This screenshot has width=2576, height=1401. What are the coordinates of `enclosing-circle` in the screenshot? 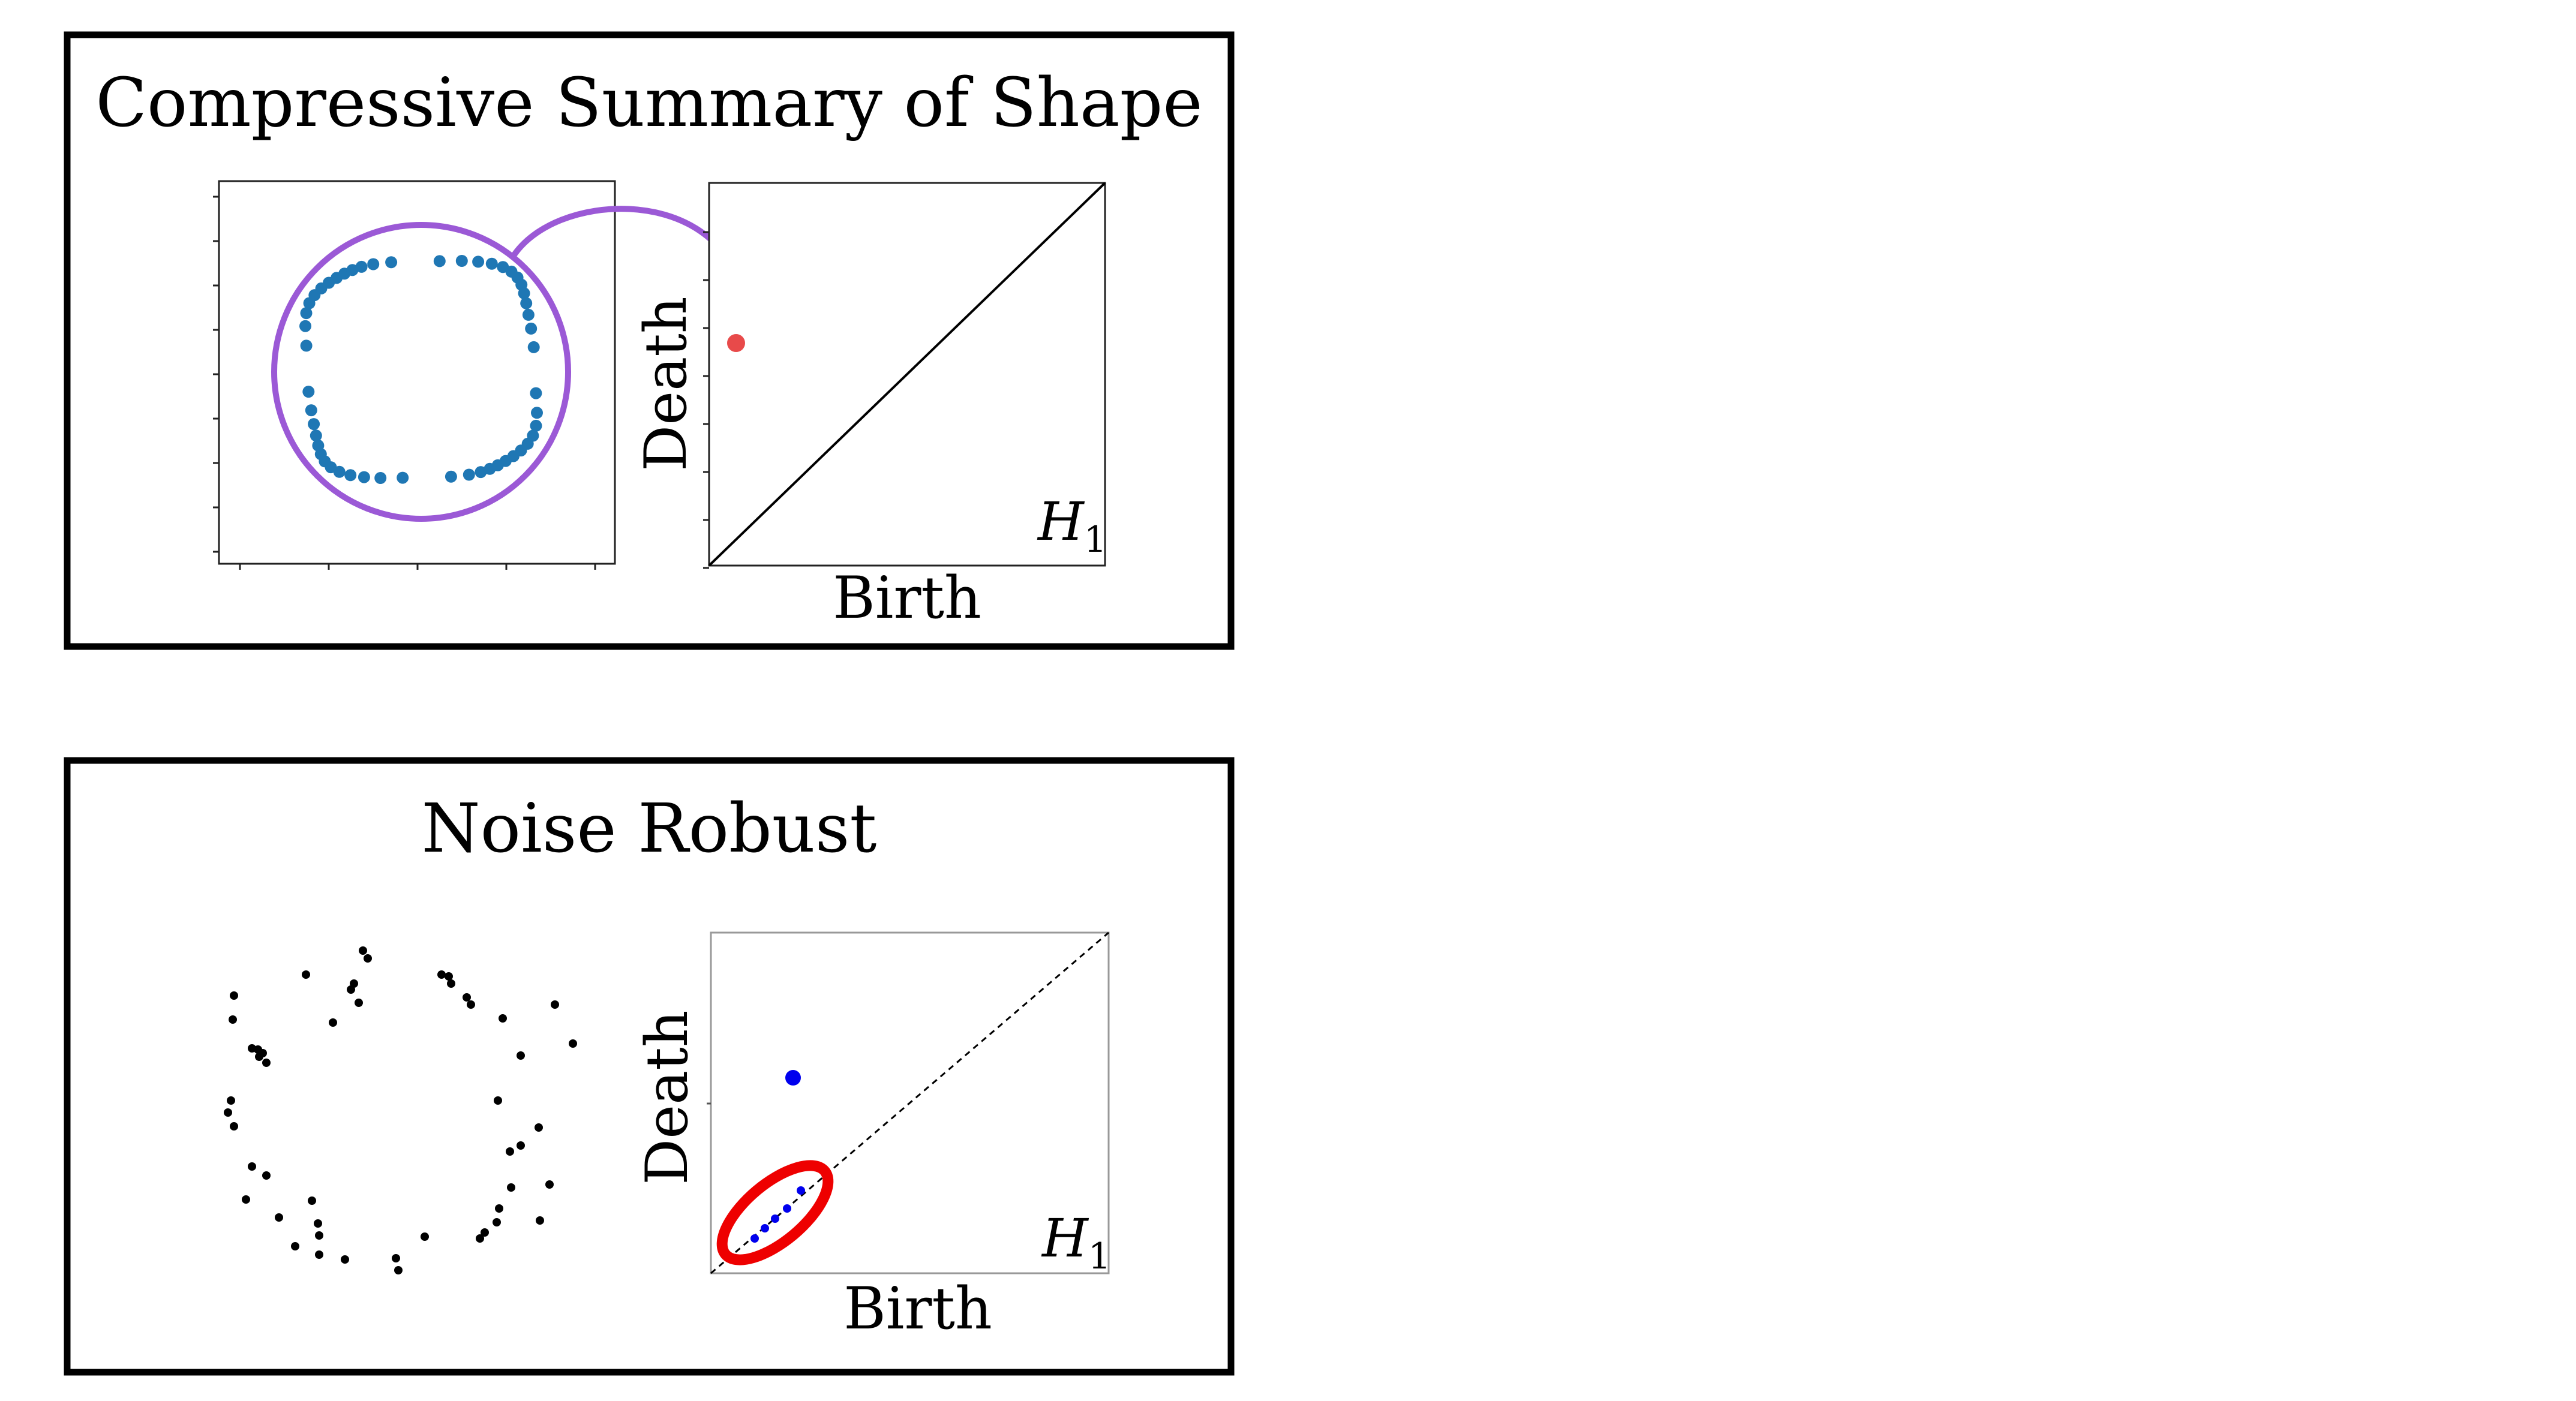 It's located at (421, 372).